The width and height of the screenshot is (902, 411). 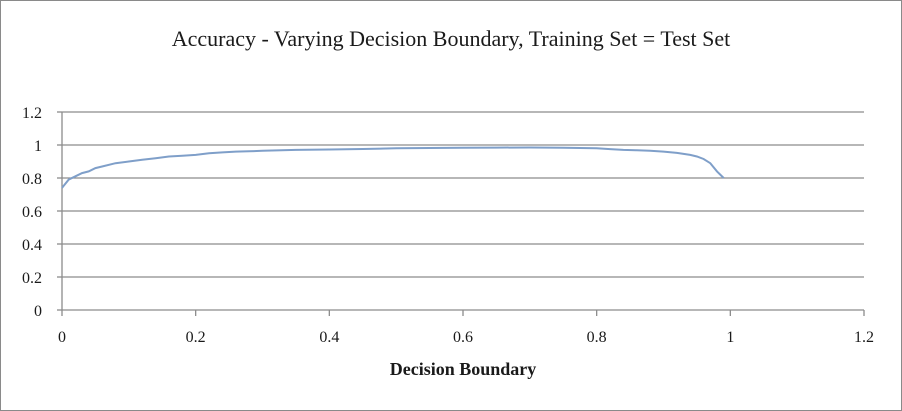 I want to click on series-line, so click(x=393, y=167).